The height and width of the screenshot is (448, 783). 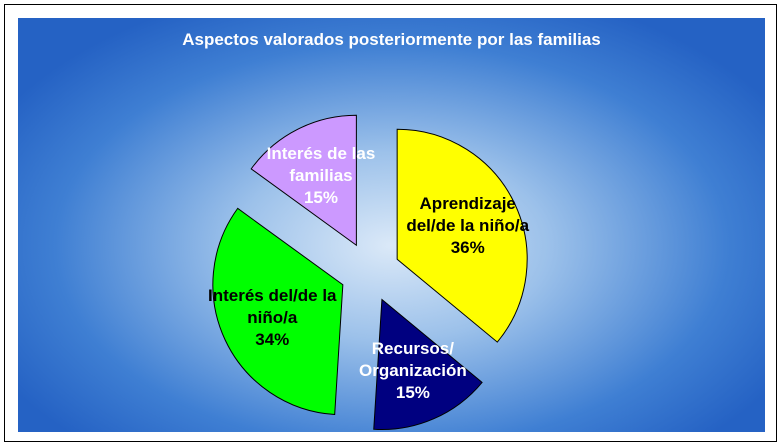 I want to click on slice-label: Interés de las familias 15%, so click(x=321, y=176).